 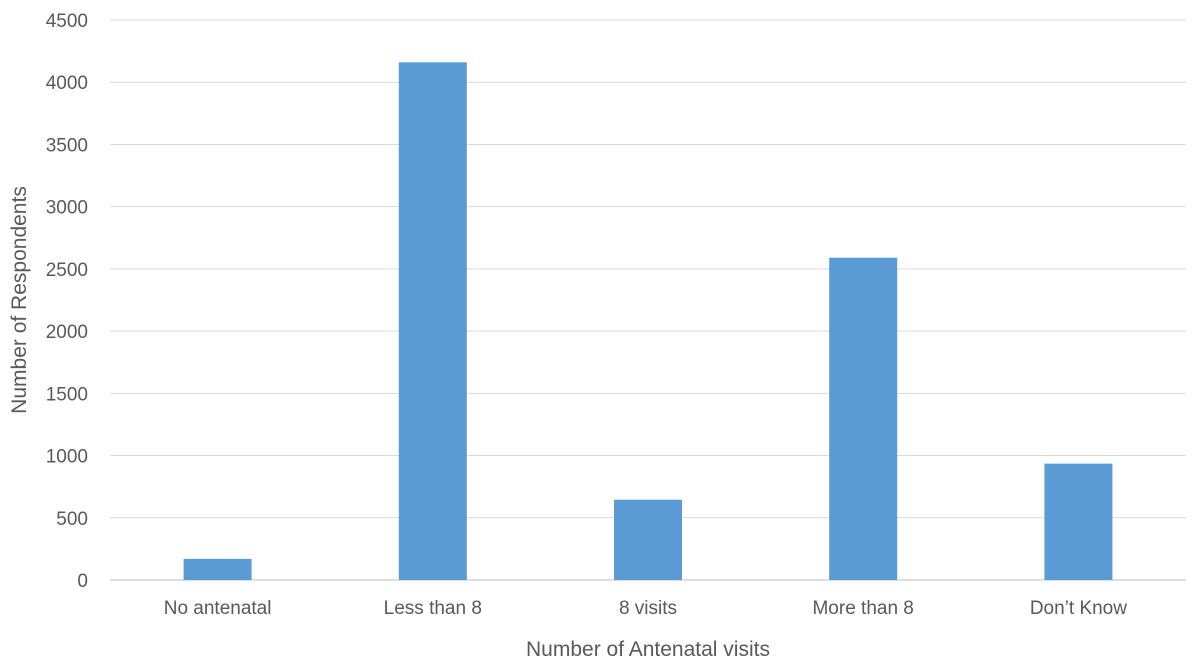 I want to click on y-tick-label: 2500, so click(x=67, y=270).